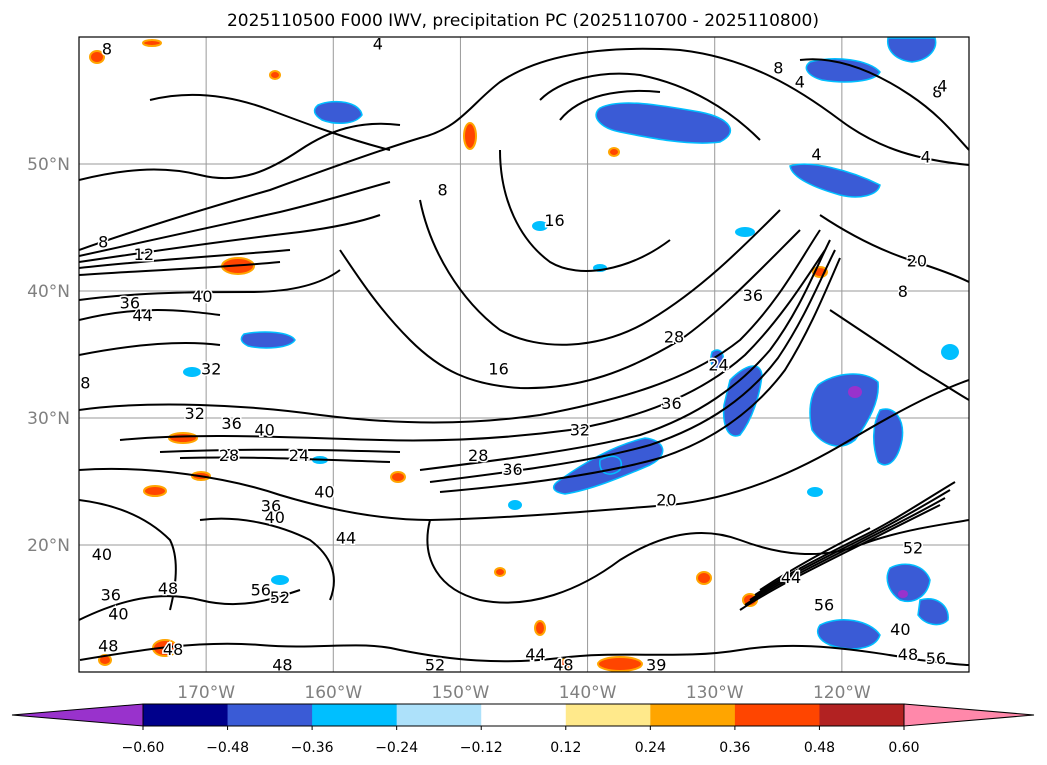 This screenshot has width=1047, height=765. Describe the element at coordinates (299, 455) in the screenshot. I see `contour-label: 24` at that location.